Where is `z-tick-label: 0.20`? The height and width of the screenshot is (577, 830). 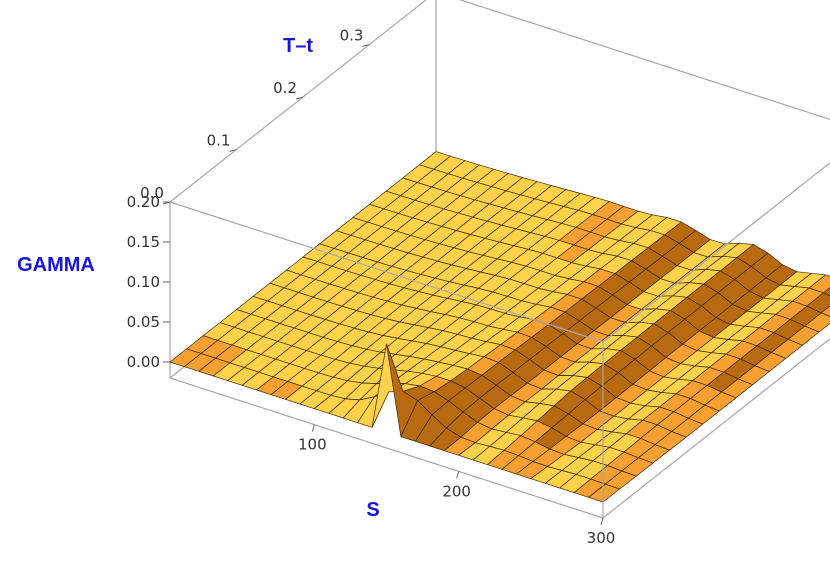 z-tick-label: 0.20 is located at coordinates (143, 202).